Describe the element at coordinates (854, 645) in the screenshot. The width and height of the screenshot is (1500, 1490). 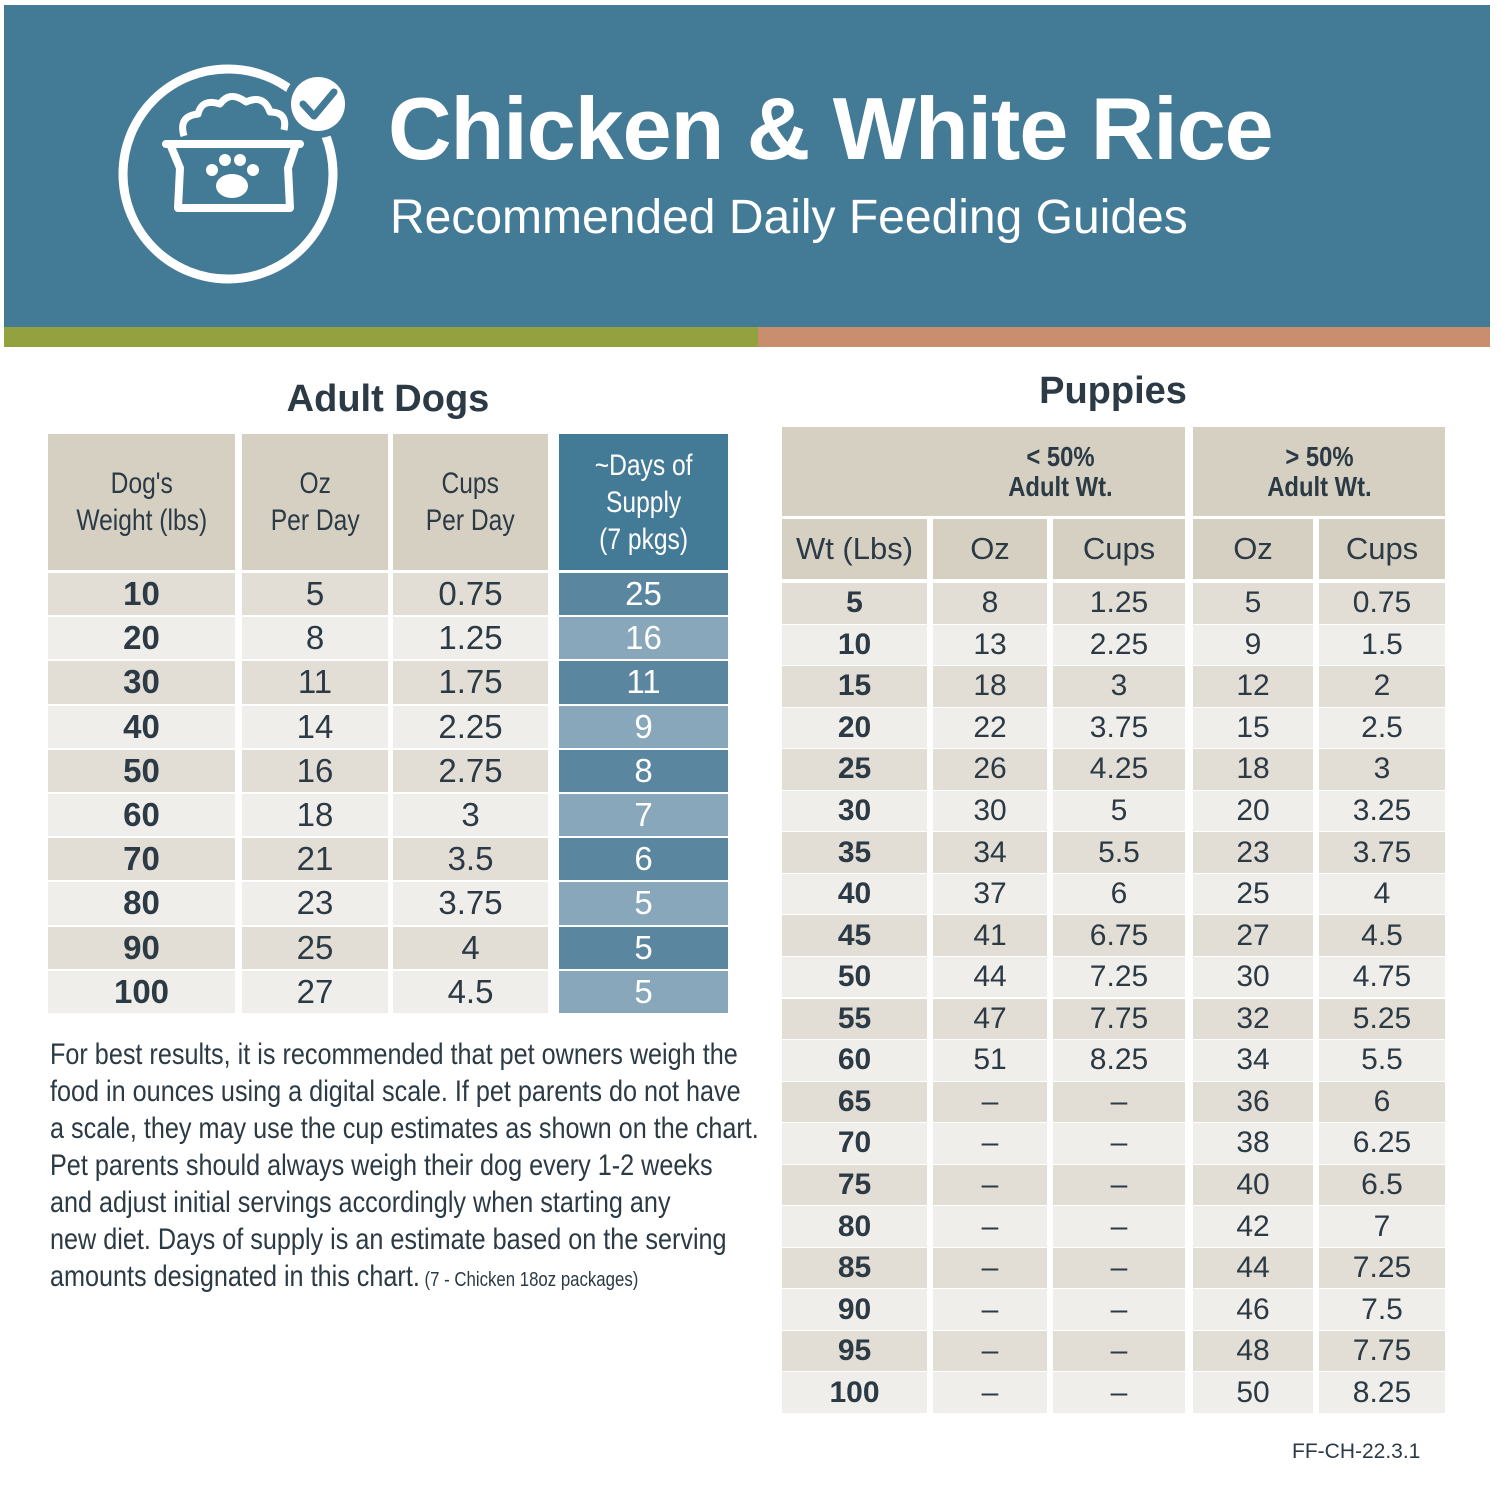
I see `puppy-weight-cell: 10` at that location.